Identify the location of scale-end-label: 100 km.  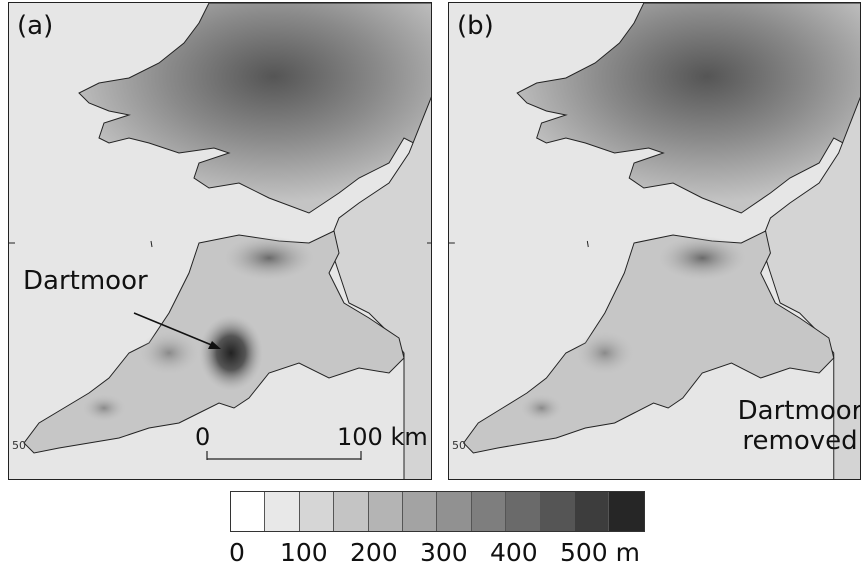
(382, 437).